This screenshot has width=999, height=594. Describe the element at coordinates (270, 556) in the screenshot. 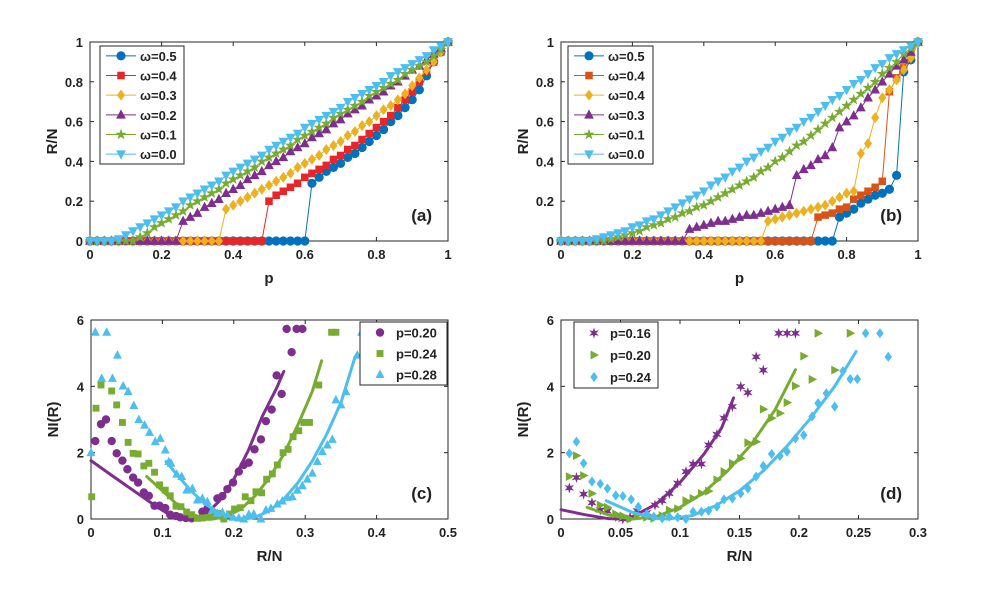

I see `x-axis-label: R/N` at that location.